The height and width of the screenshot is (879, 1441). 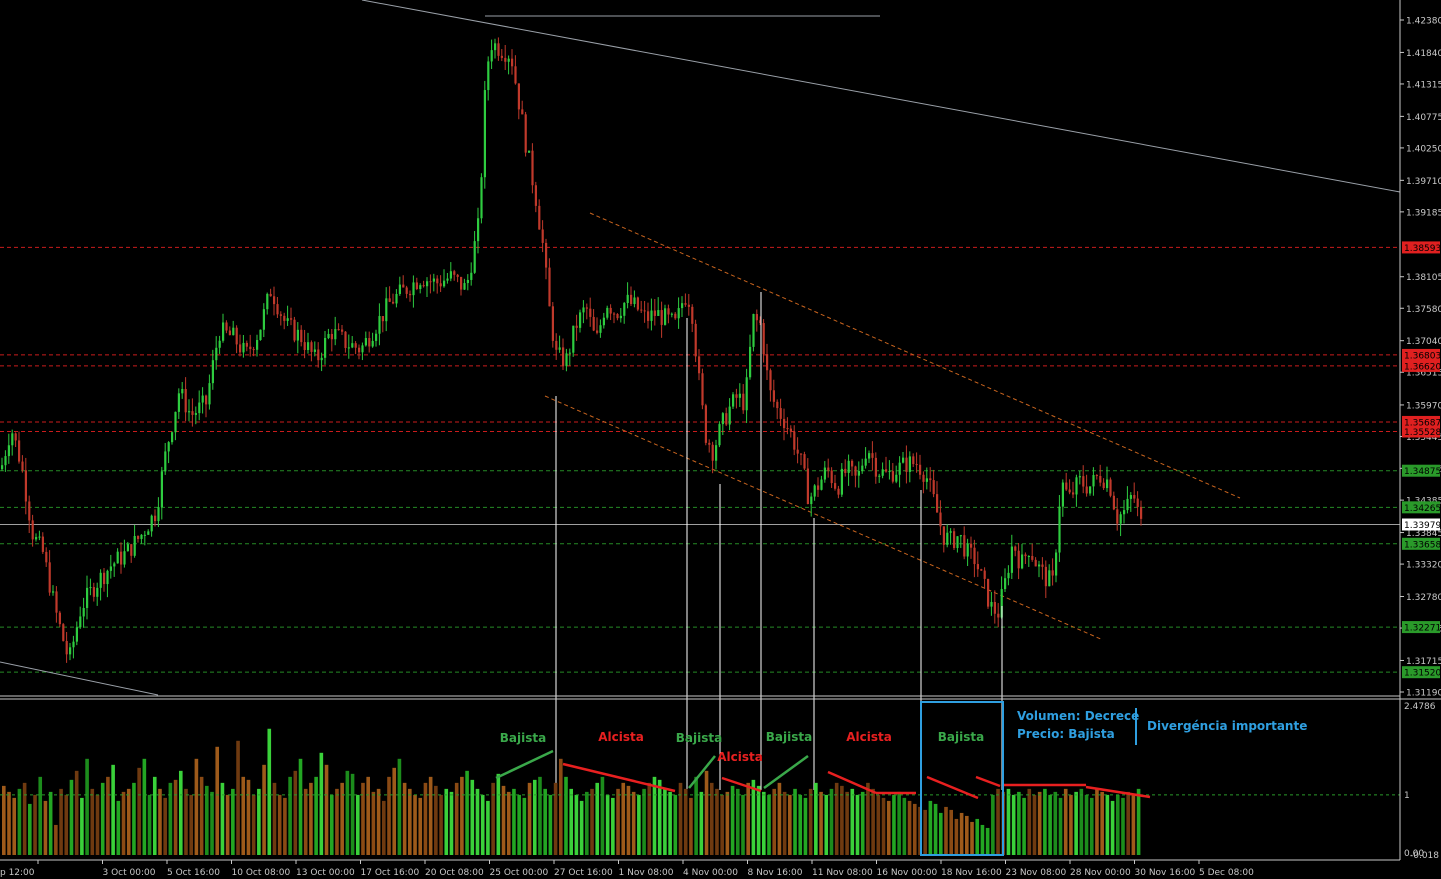 I want to click on price-tick-label: 1.39185, so click(x=1423, y=213).